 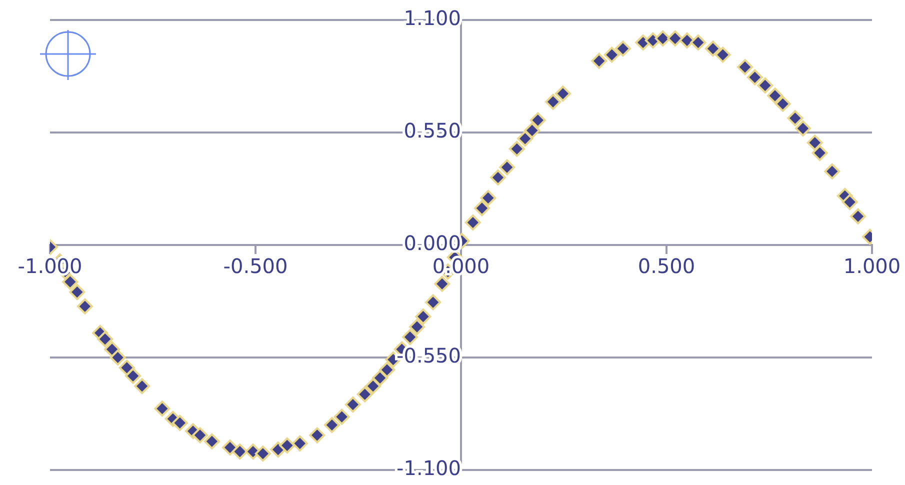 I want to click on x-tick-label: 0.500, so click(x=667, y=266).